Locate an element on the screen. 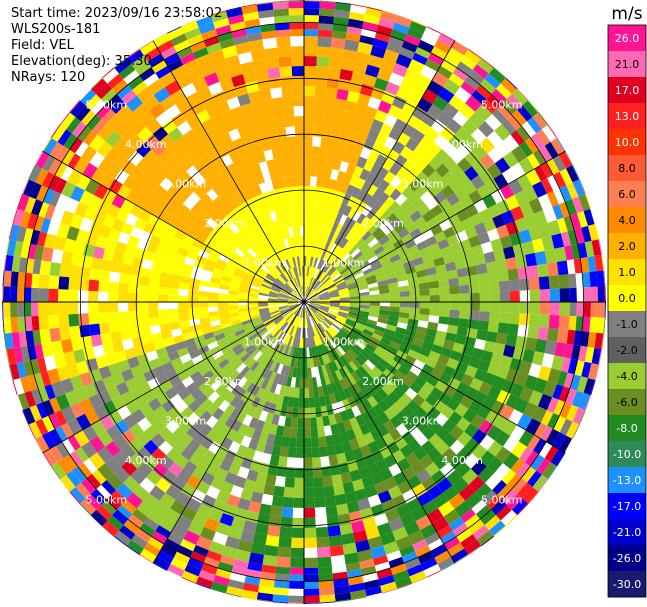 This screenshot has width=647, height=607. colorbar-tick: 8.0 is located at coordinates (627, 168).